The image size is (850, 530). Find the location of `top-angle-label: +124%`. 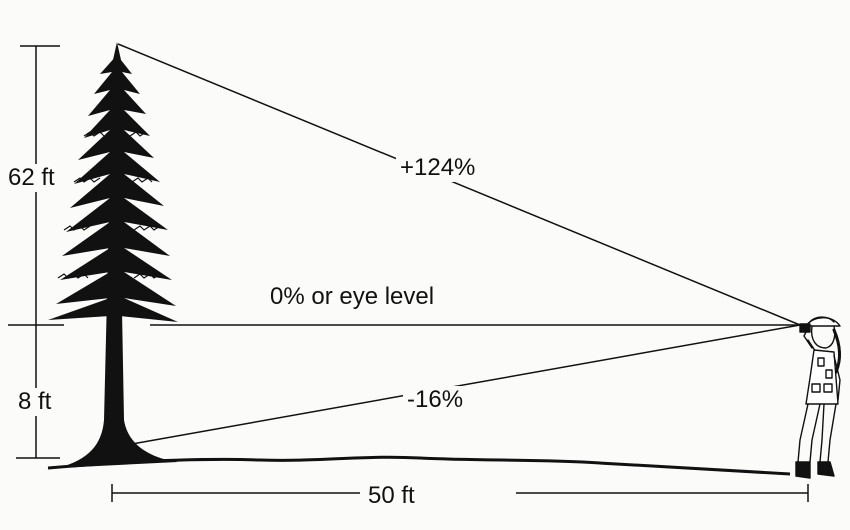

top-angle-label: +124% is located at coordinates (438, 168).